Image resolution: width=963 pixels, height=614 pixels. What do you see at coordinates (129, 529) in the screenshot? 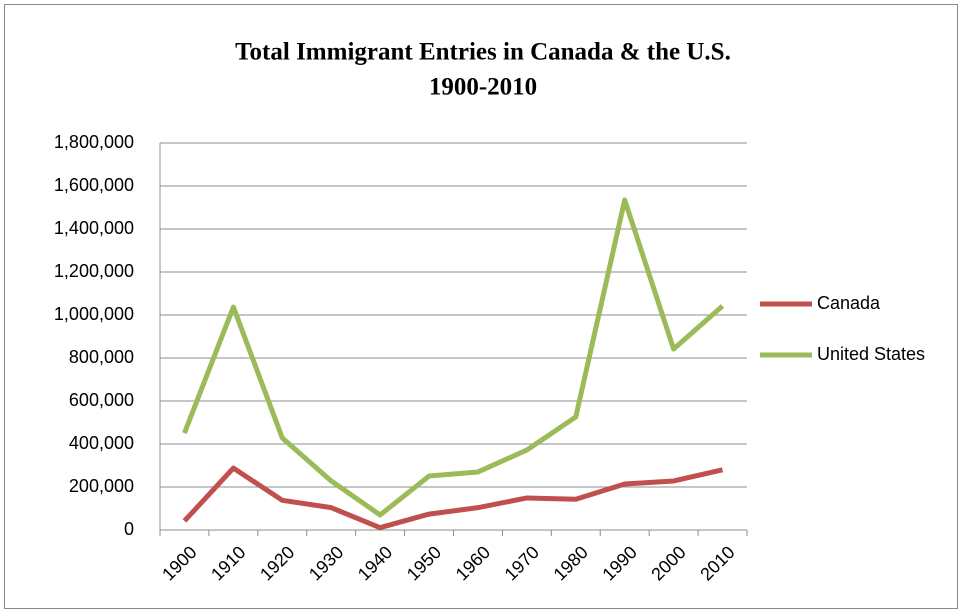
I see `y-tick-label: 0` at bounding box center [129, 529].